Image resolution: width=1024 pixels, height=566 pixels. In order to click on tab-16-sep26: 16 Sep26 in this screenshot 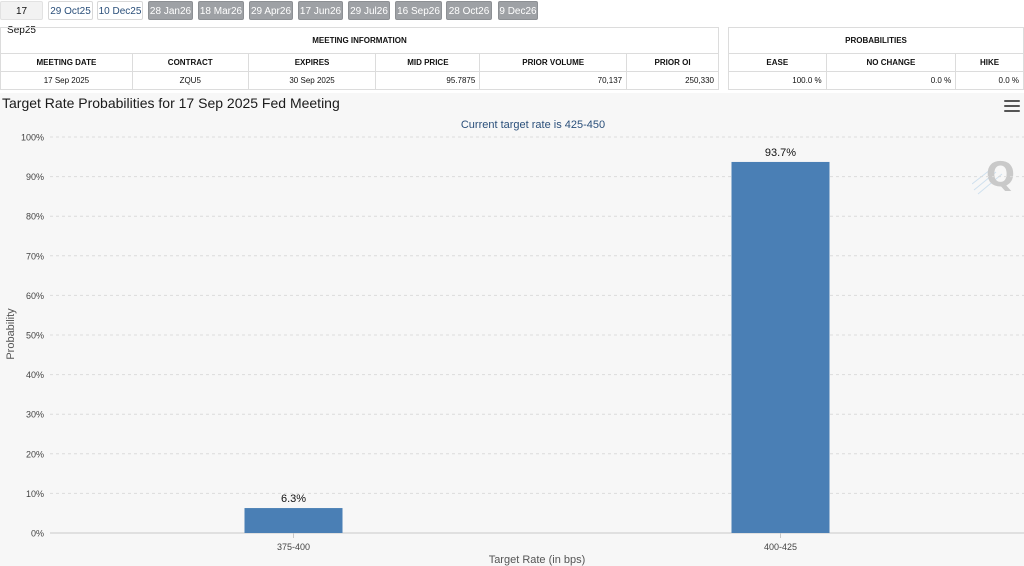, I will do `click(418, 10)`.